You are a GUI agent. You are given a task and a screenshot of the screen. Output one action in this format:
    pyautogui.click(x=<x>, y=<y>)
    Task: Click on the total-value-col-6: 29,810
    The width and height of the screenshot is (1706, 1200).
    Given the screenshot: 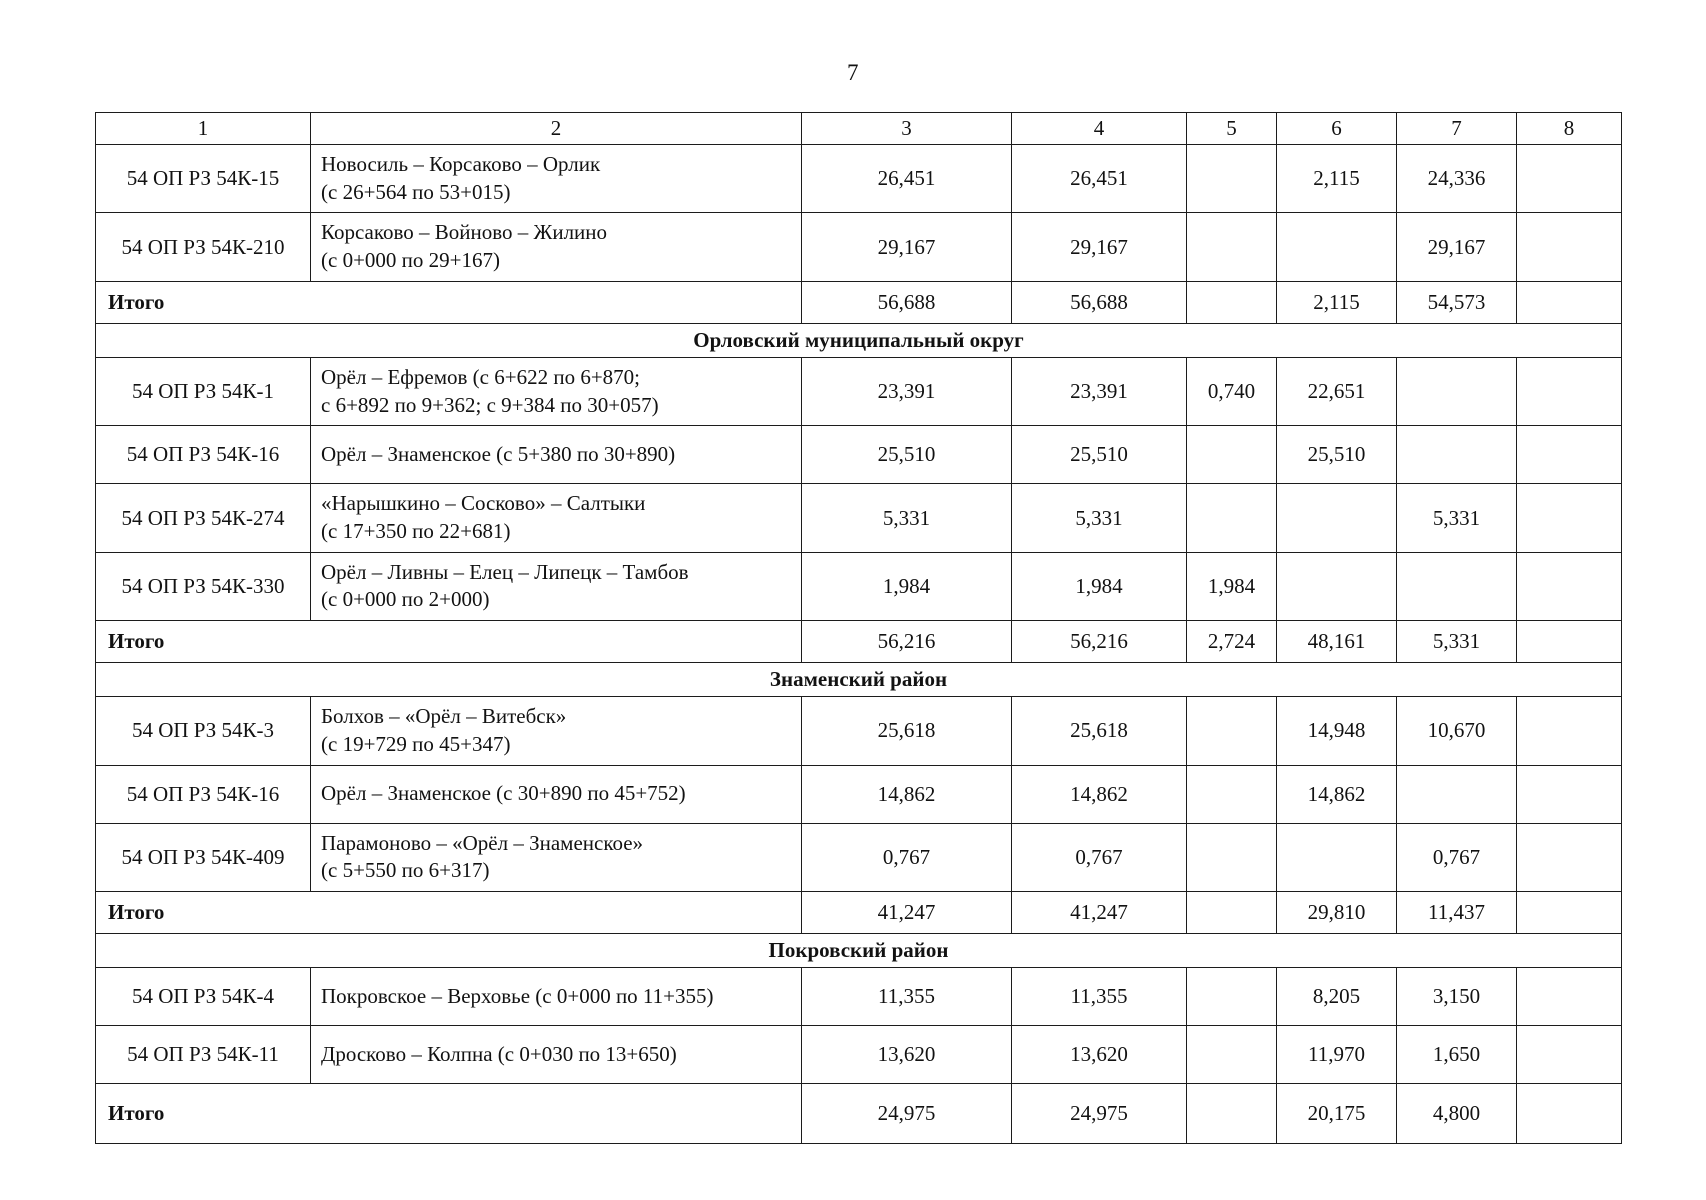 What is the action you would take?
    pyautogui.click(x=1336, y=913)
    